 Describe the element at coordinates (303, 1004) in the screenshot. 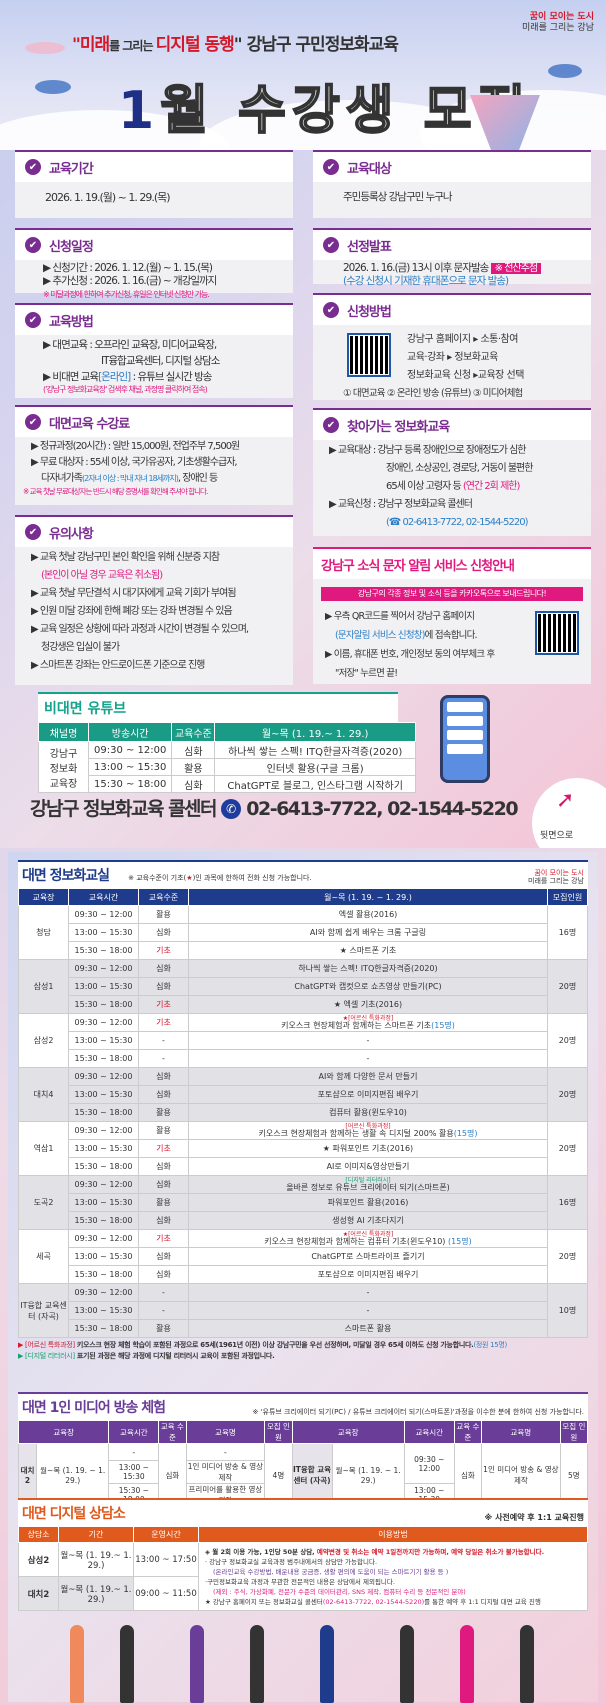

I see `table-row: 15:30 ~ 18:00 기초 ★ 엑셀 기초(2016)` at that location.